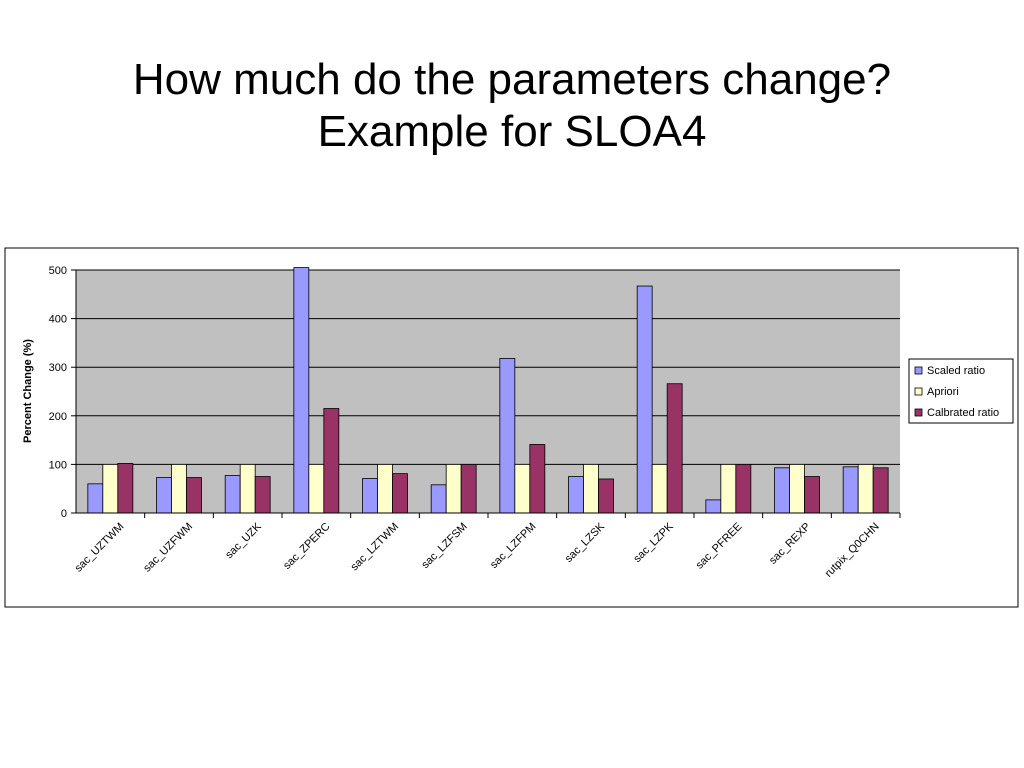 Image resolution: width=1024 pixels, height=768 pixels. I want to click on y-tick-label: 400, so click(58, 320).